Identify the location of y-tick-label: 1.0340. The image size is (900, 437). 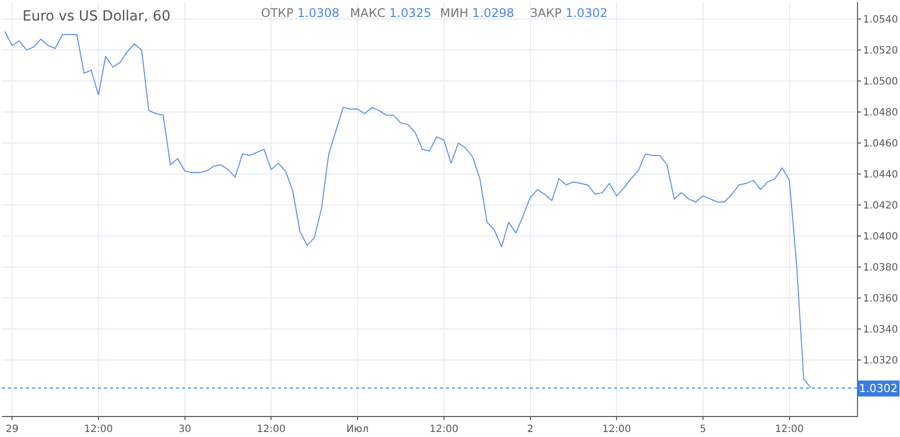
(880, 330).